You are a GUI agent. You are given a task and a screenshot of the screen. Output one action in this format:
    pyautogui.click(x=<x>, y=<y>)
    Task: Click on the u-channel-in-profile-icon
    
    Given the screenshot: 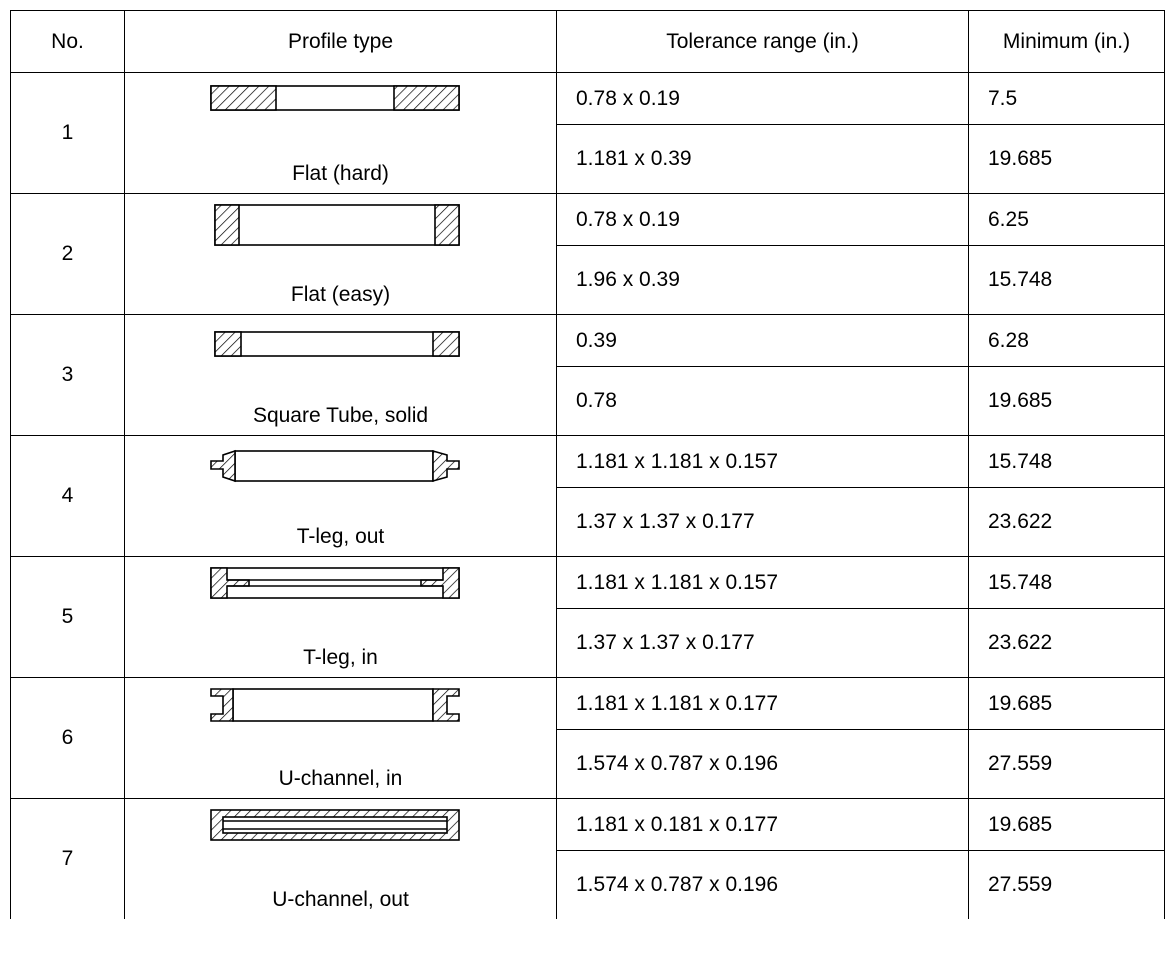 What is the action you would take?
    pyautogui.click(x=335, y=705)
    